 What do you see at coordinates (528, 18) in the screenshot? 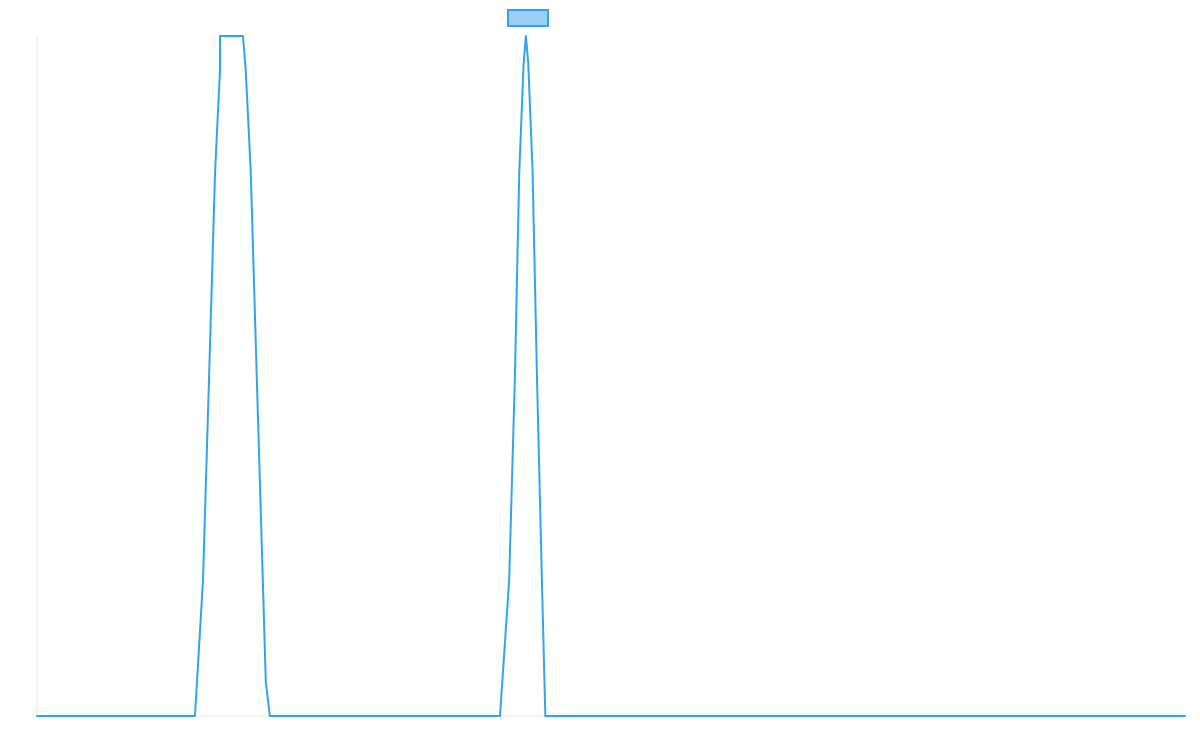
I see `legend-swatch` at bounding box center [528, 18].